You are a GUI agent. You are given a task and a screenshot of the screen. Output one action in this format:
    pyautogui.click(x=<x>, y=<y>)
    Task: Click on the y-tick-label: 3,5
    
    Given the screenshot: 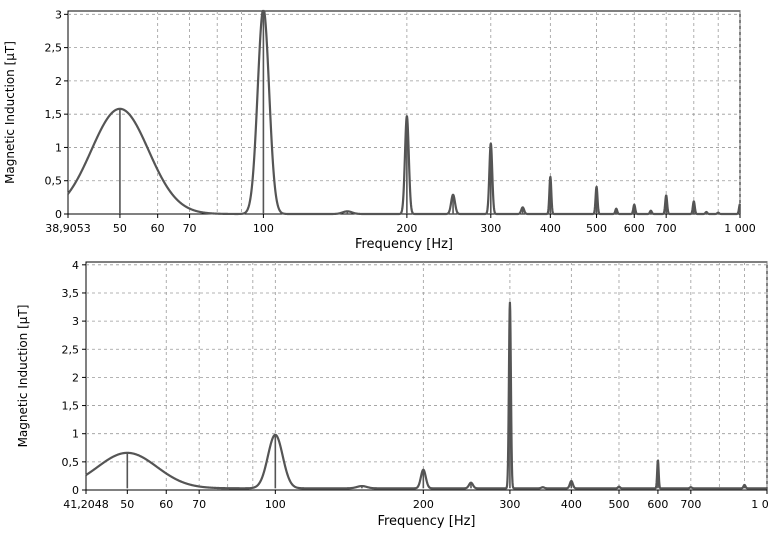 What is the action you would take?
    pyautogui.click(x=71, y=293)
    